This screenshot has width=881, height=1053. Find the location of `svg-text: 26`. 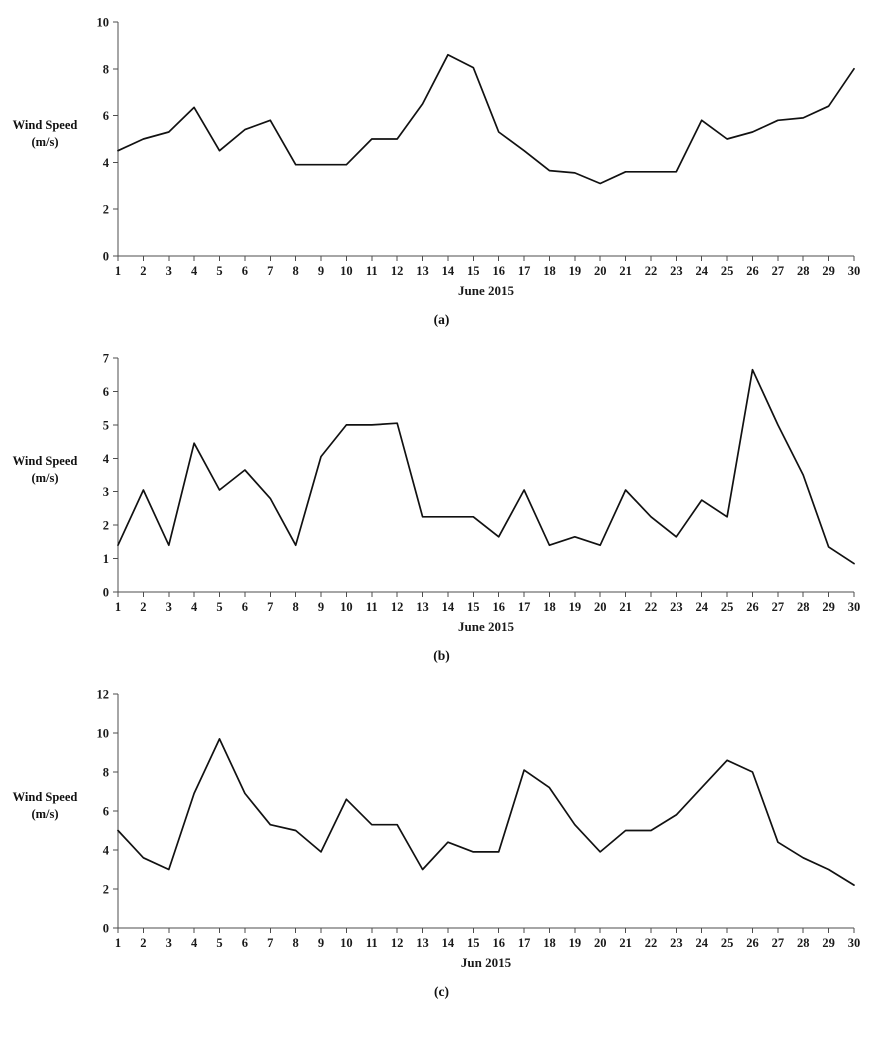

svg-text: 26 is located at coordinates (752, 271).